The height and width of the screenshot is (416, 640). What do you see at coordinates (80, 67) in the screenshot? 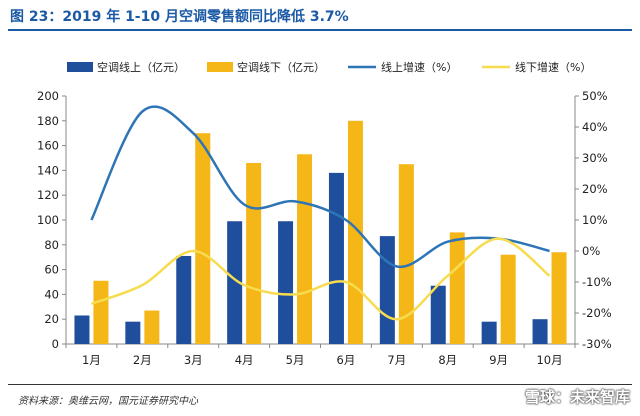
I see `legend-online-bar-swatch` at bounding box center [80, 67].